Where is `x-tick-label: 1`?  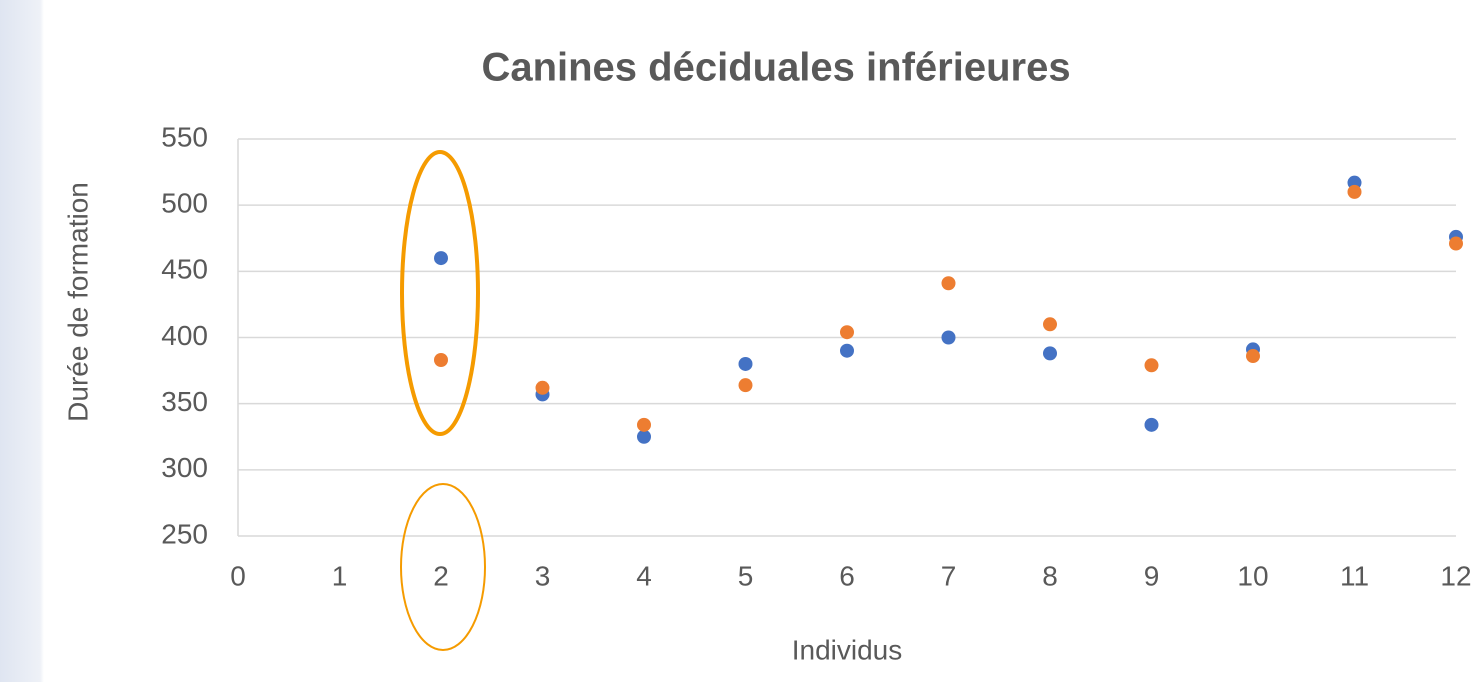 x-tick-label: 1 is located at coordinates (340, 575).